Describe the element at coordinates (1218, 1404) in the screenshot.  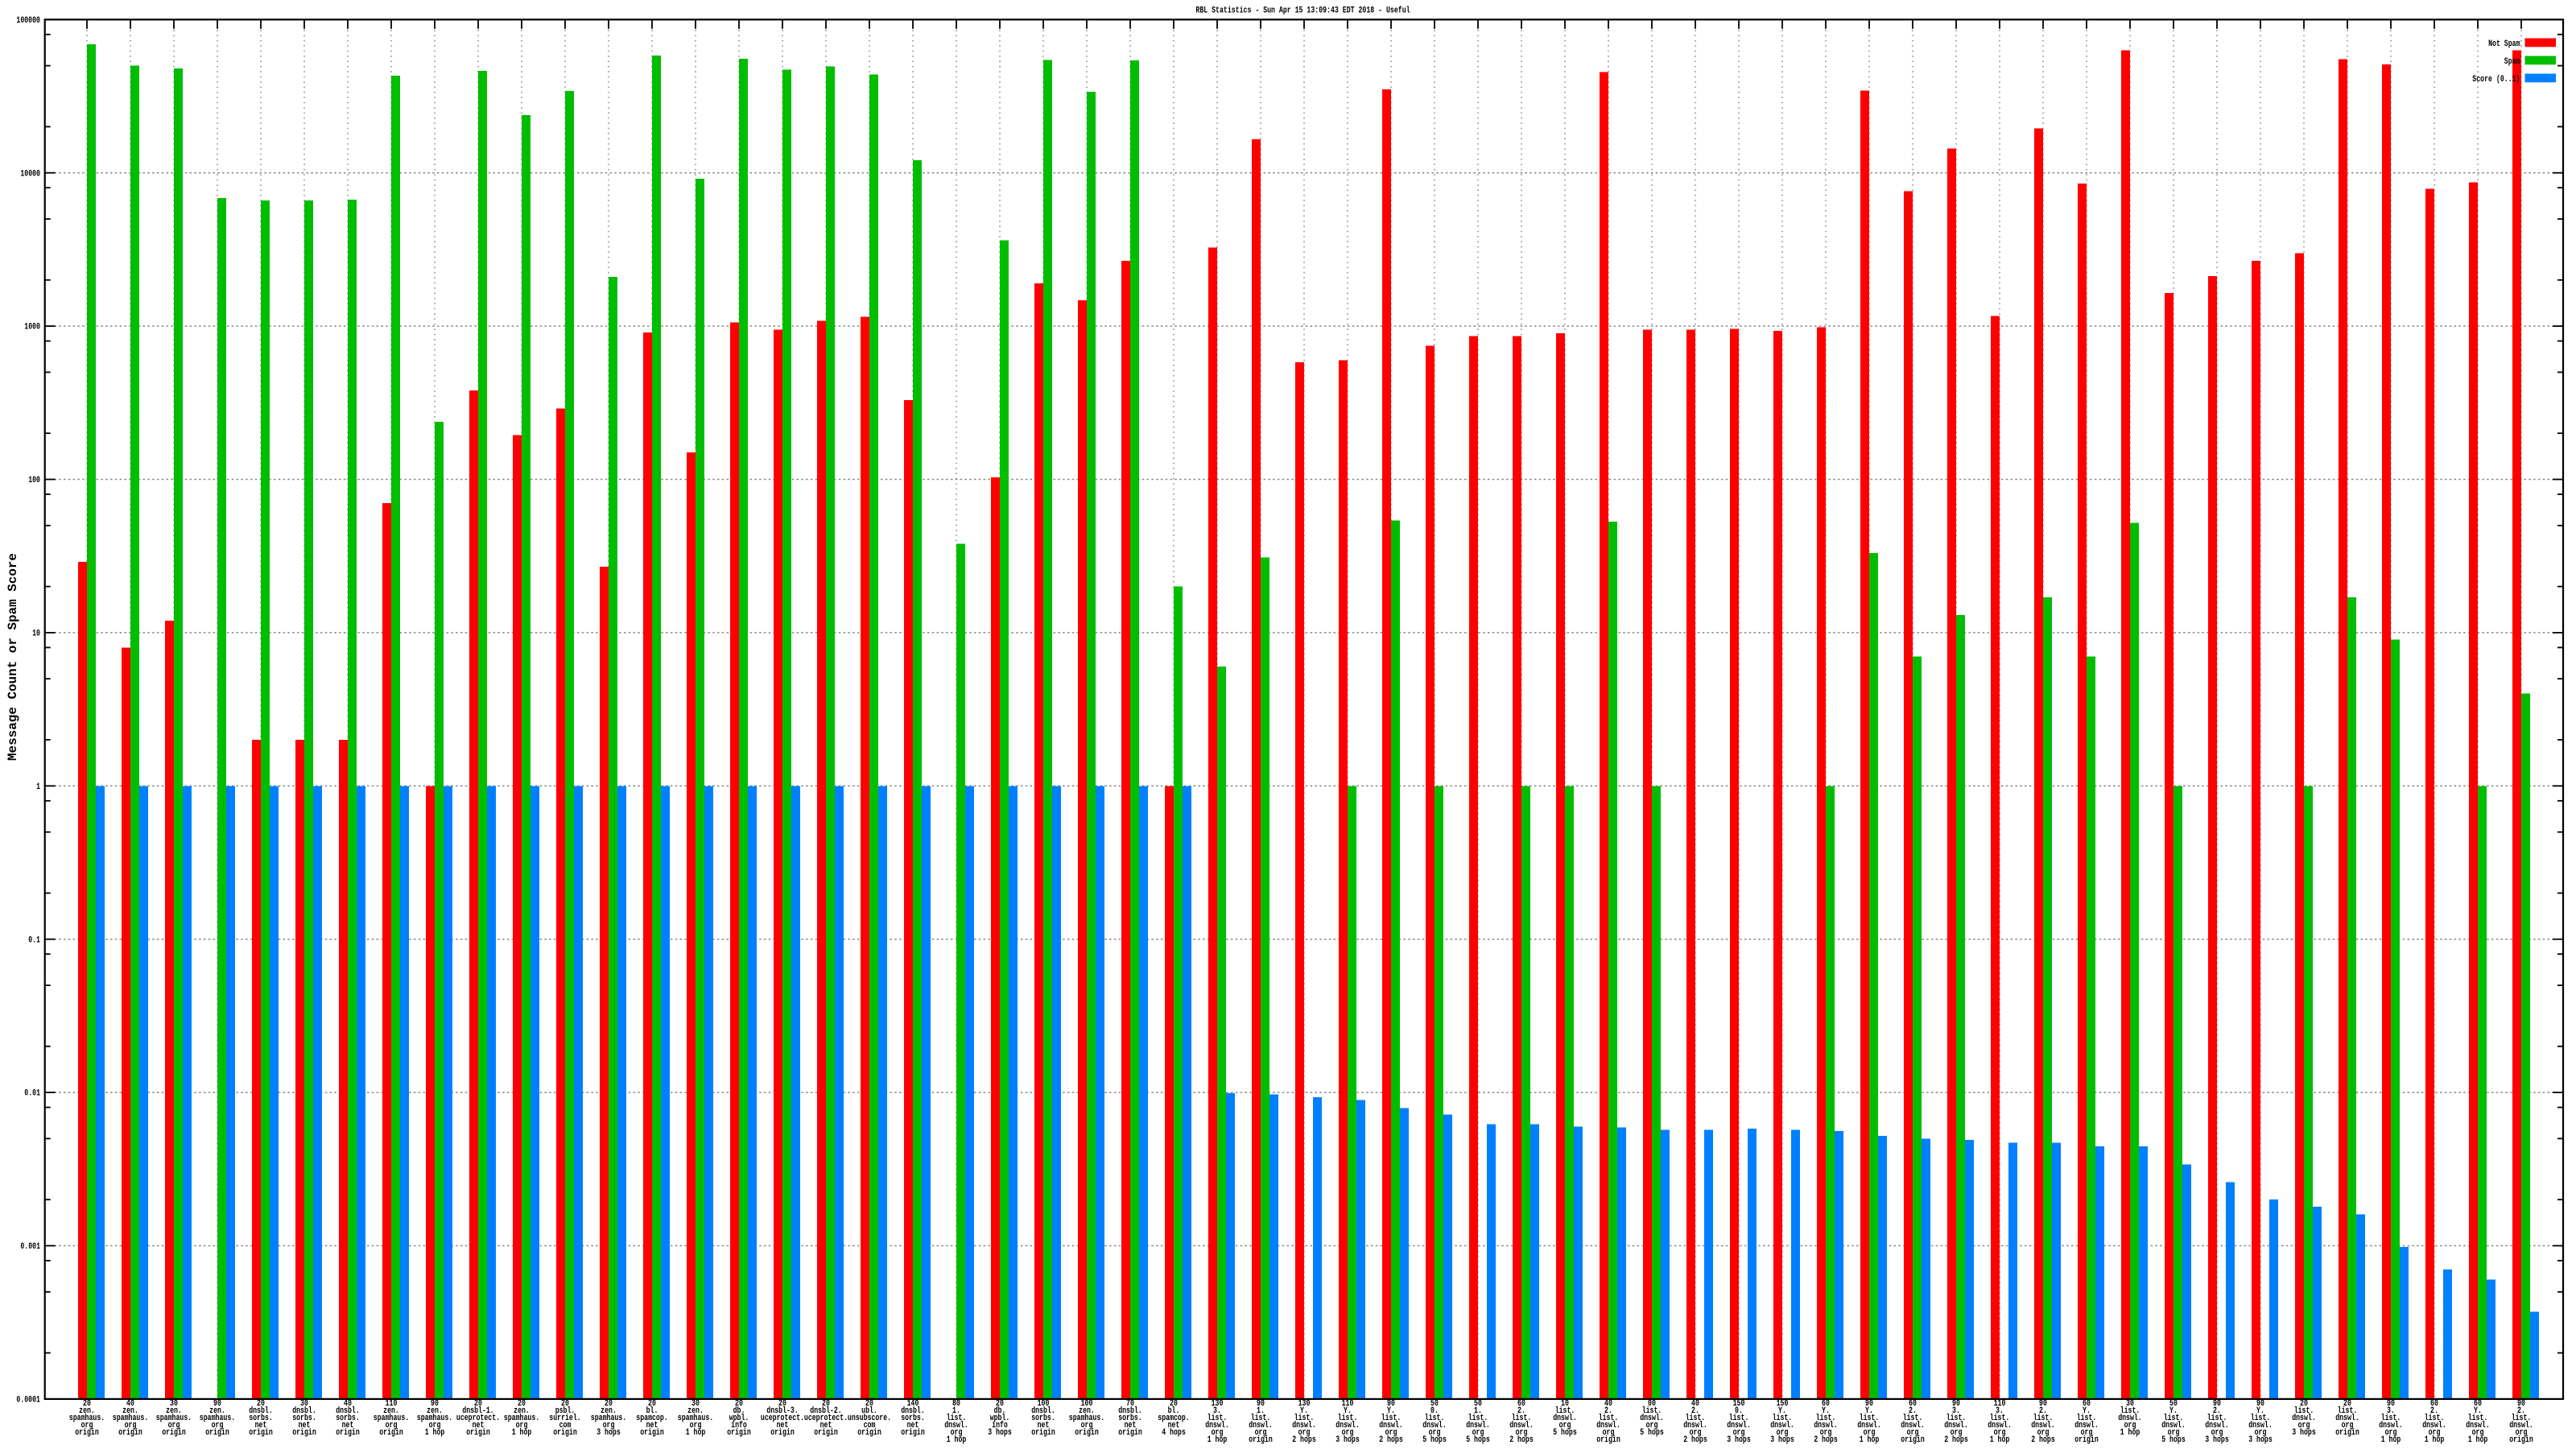
I see `svg-text: 130` at that location.